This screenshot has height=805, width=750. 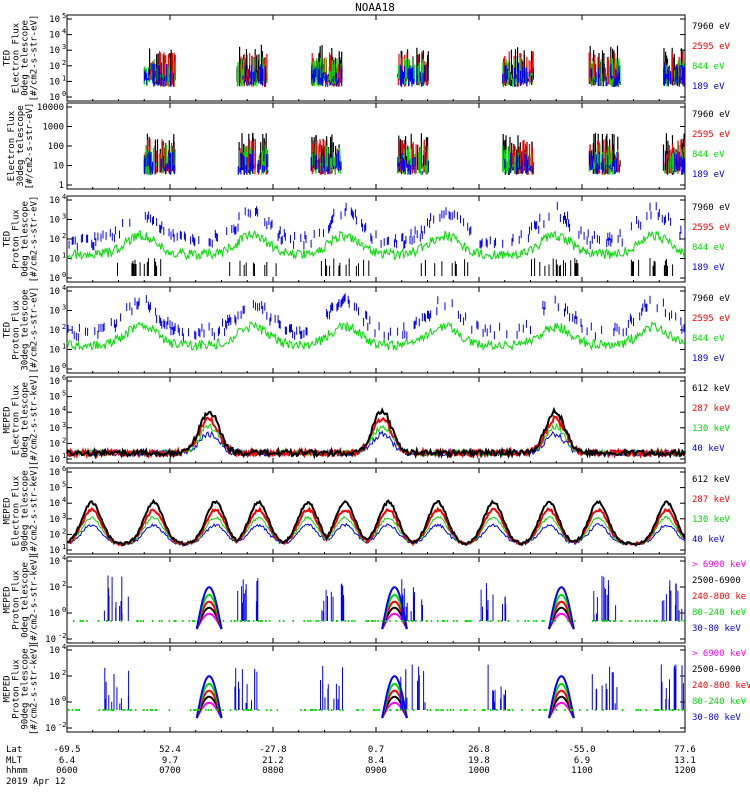 What do you see at coordinates (273, 771) in the screenshot?
I see `footer-time: 0800` at bounding box center [273, 771].